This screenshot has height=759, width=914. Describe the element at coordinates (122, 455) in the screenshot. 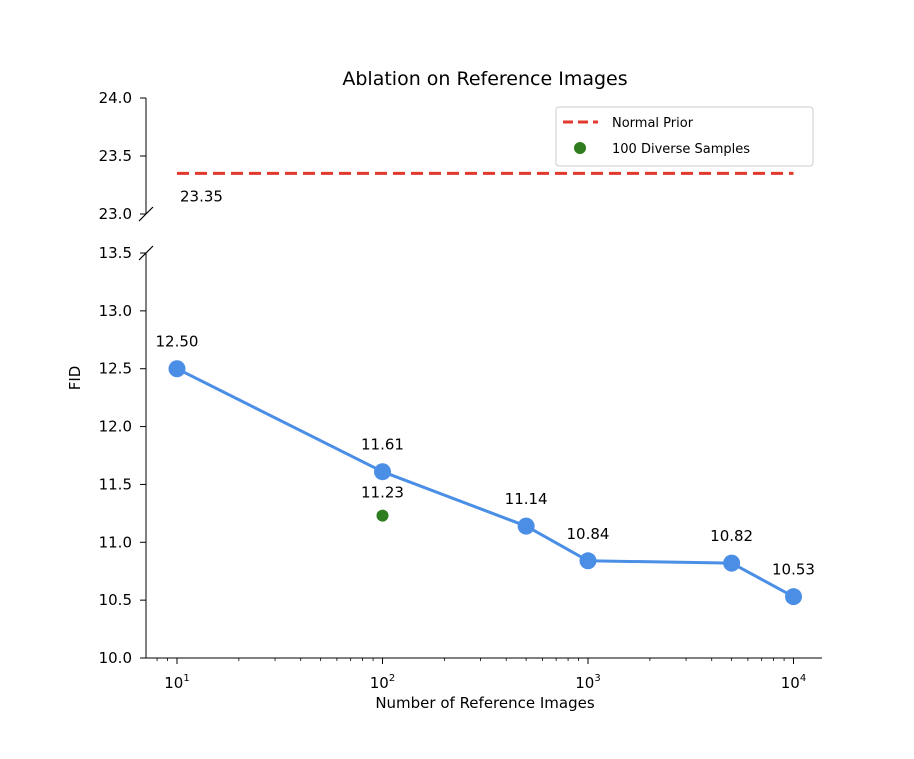

I see `lower-y-axis: 10.0 10.5 11.0 11.5 12.0 12.5 13.0 13.5` at that location.